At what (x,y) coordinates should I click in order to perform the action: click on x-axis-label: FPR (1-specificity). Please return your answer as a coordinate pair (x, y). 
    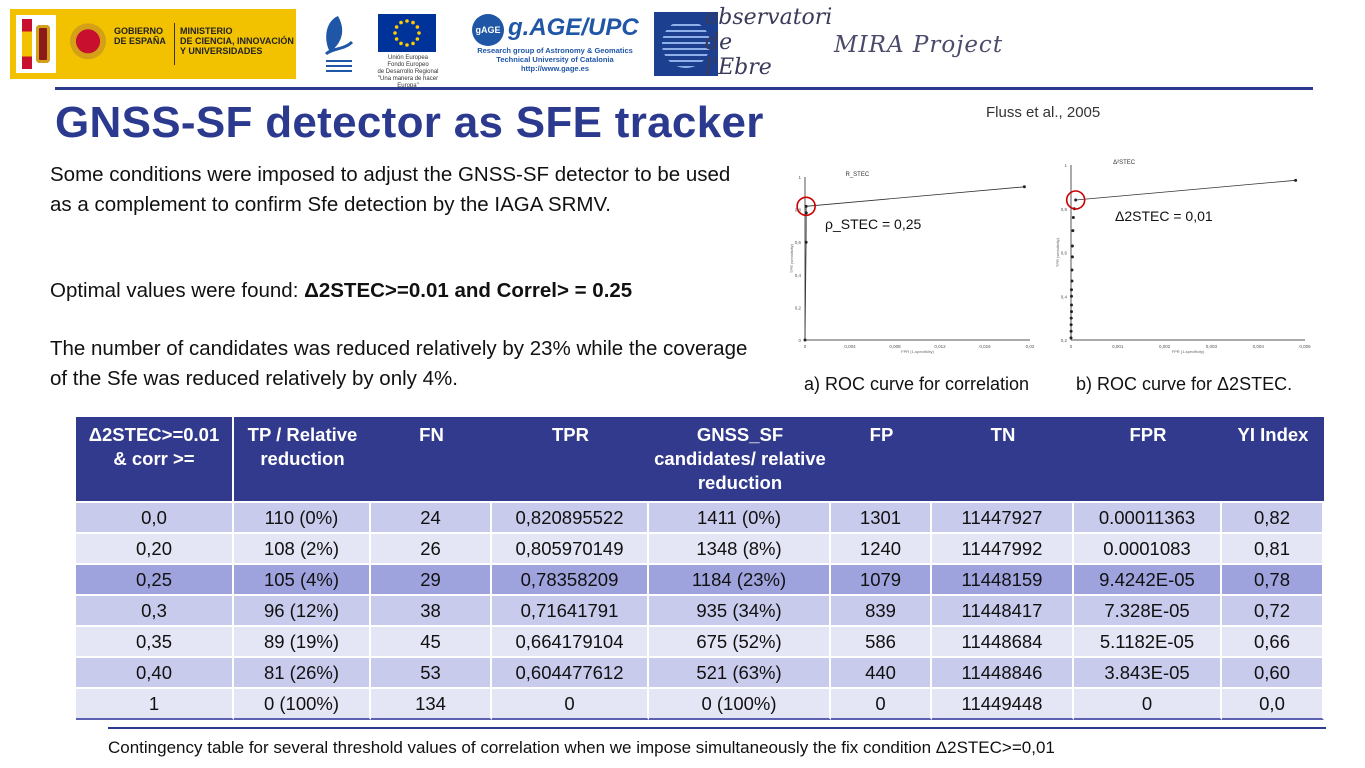
    Looking at the image, I should click on (1188, 351).